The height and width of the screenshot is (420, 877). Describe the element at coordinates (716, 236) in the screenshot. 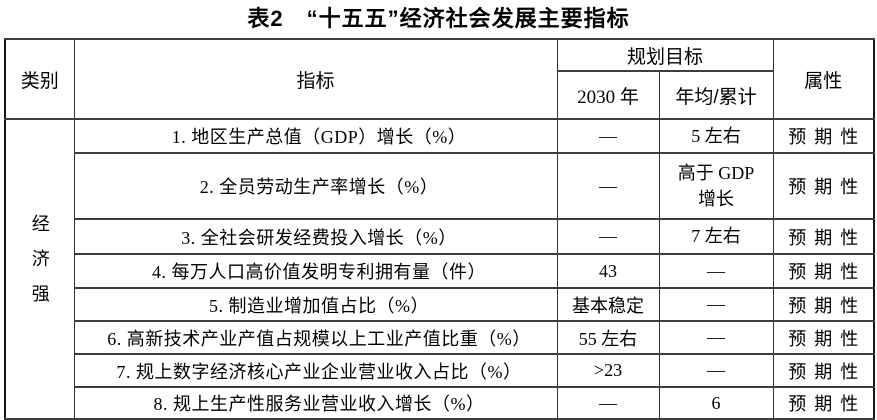

I see `value-annual-cell: 7 左右` at that location.